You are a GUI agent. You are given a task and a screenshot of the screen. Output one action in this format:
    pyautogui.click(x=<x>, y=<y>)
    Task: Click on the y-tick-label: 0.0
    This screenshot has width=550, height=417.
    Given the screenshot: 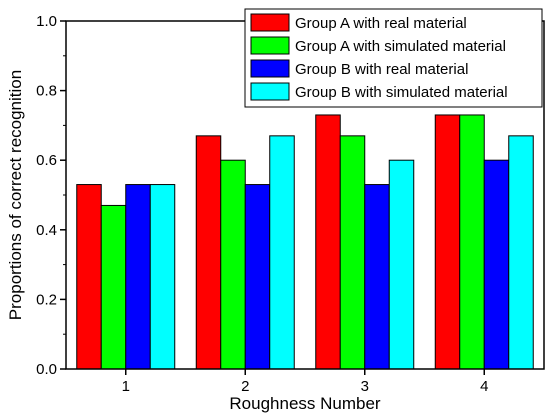 What is the action you would take?
    pyautogui.click(x=46, y=369)
    